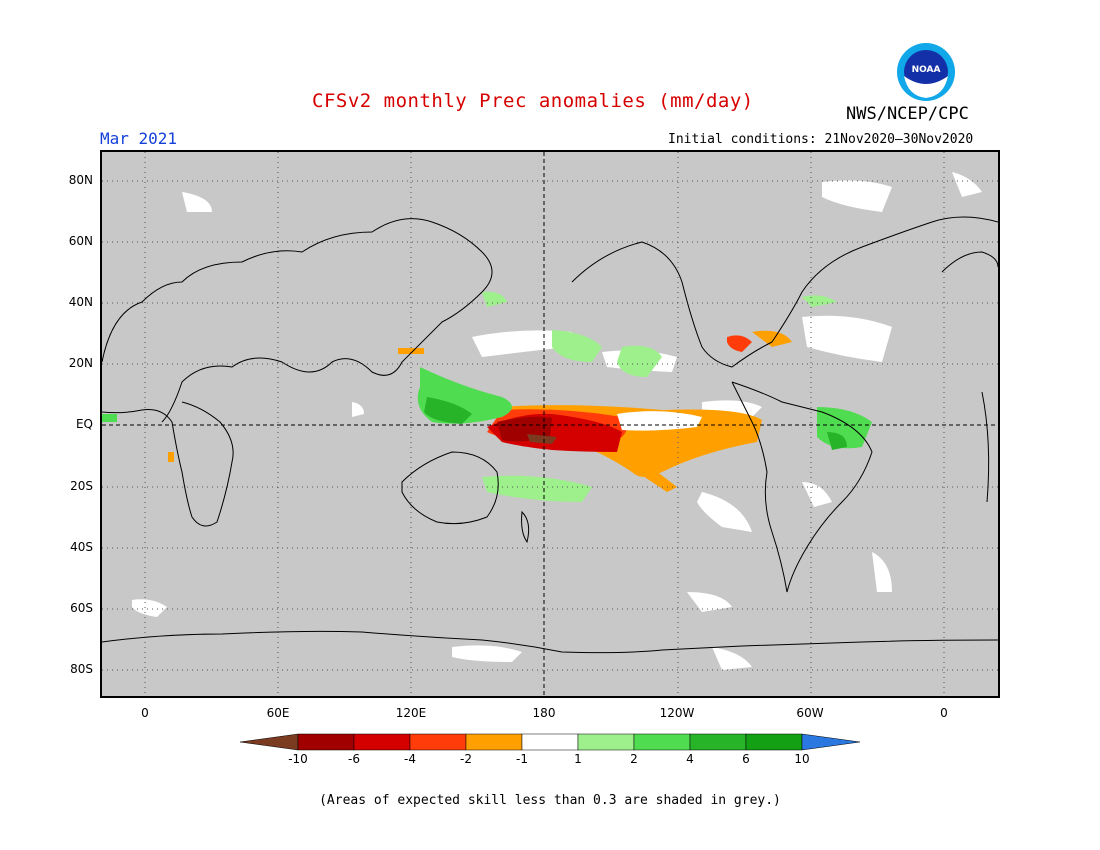  I want to click on lat-label-60s: 60S, so click(81, 608).